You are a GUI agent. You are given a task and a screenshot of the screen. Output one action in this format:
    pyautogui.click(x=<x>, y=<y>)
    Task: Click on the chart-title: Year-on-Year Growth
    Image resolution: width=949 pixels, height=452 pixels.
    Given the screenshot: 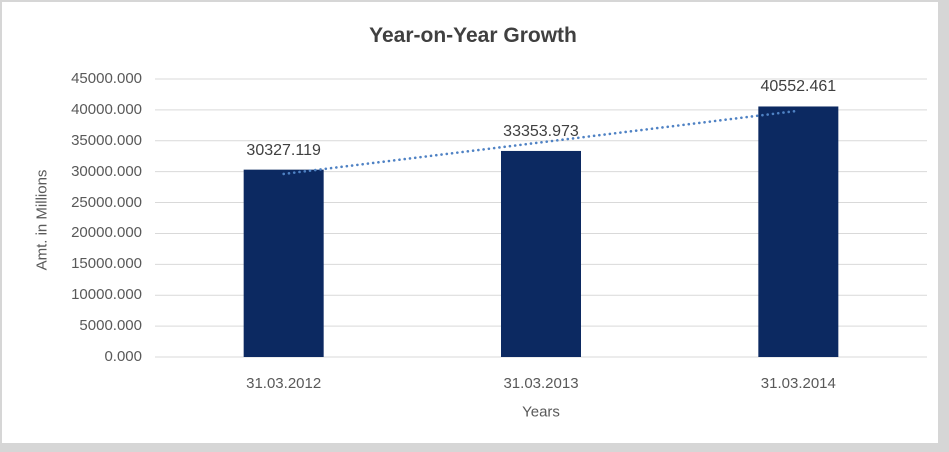 What is the action you would take?
    pyautogui.click(x=473, y=35)
    